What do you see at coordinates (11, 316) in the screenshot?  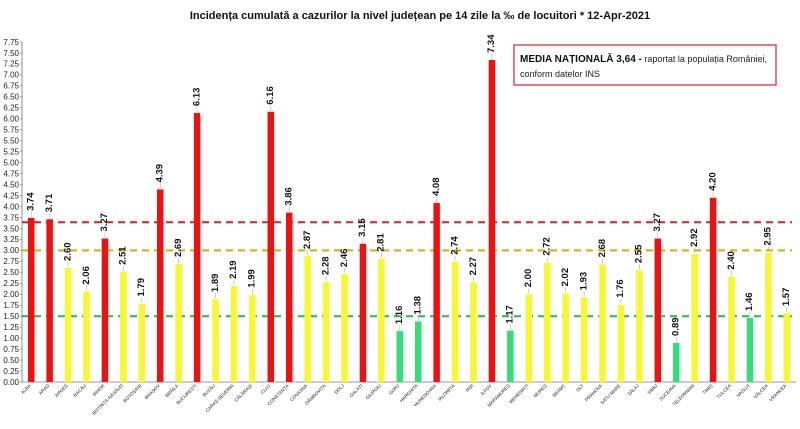 I see `y-tick-label: 1.50` at bounding box center [11, 316].